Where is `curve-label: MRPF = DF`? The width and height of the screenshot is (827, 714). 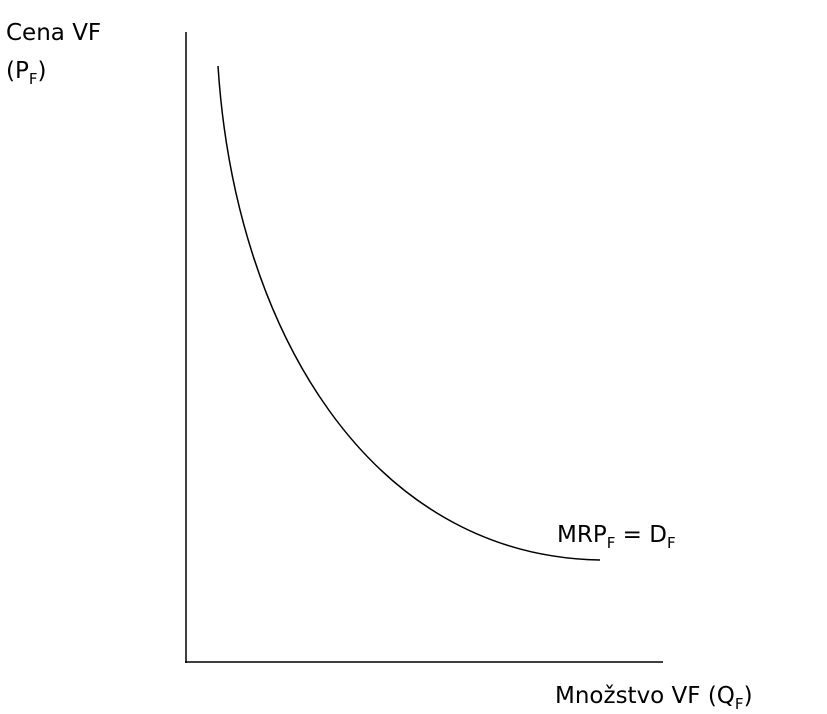 curve-label: MRPF = DF is located at coordinates (616, 537).